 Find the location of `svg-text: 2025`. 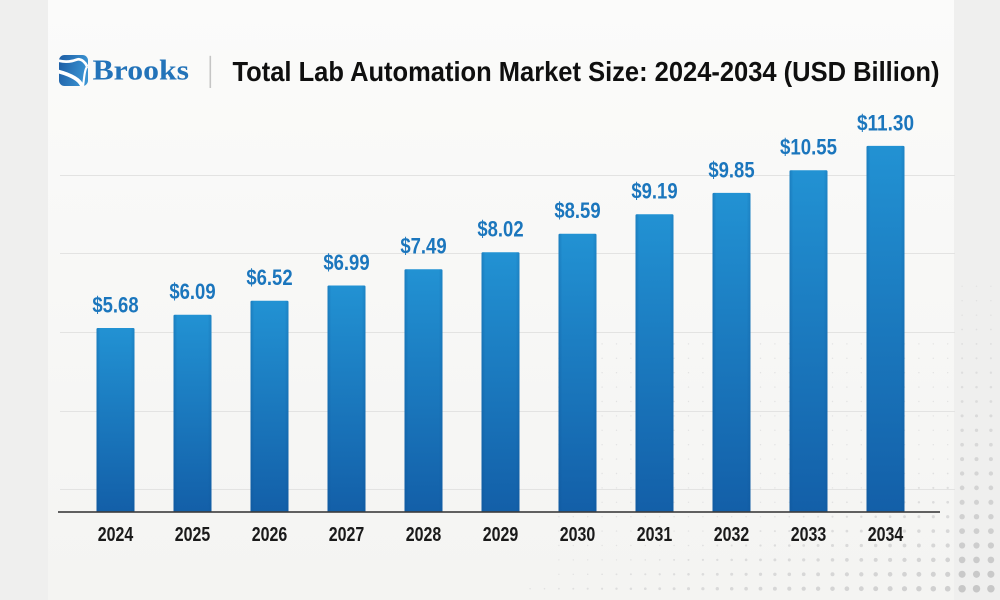

svg-text: 2025 is located at coordinates (193, 535).